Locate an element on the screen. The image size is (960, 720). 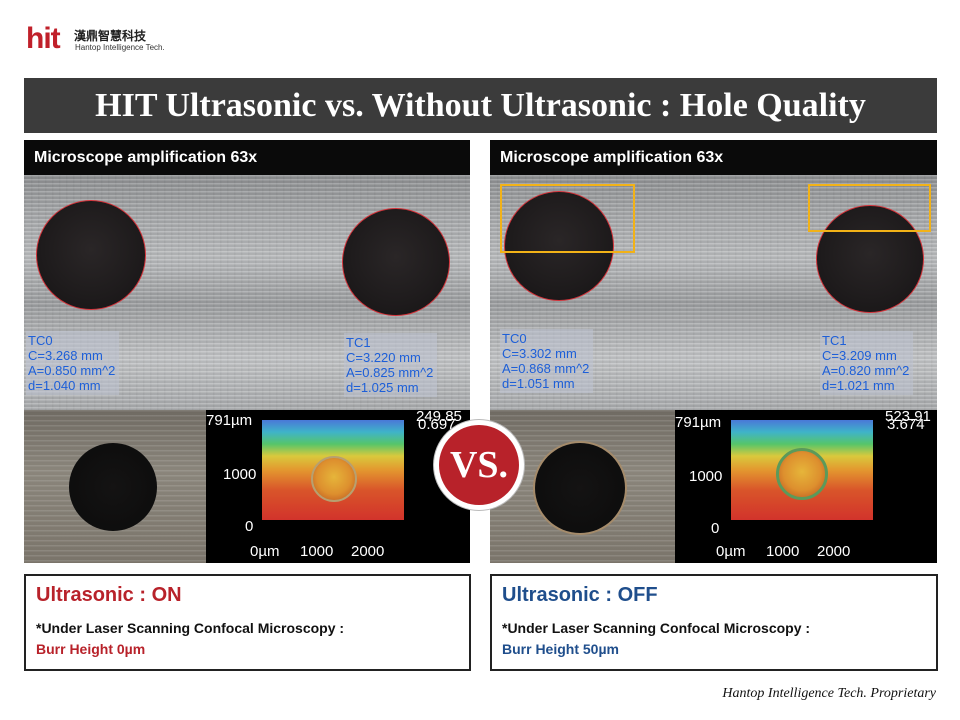
company-logo: hit 漢鼎智慧科技 Hantop Intelligence Tech. is located at coordinates (101, 39).